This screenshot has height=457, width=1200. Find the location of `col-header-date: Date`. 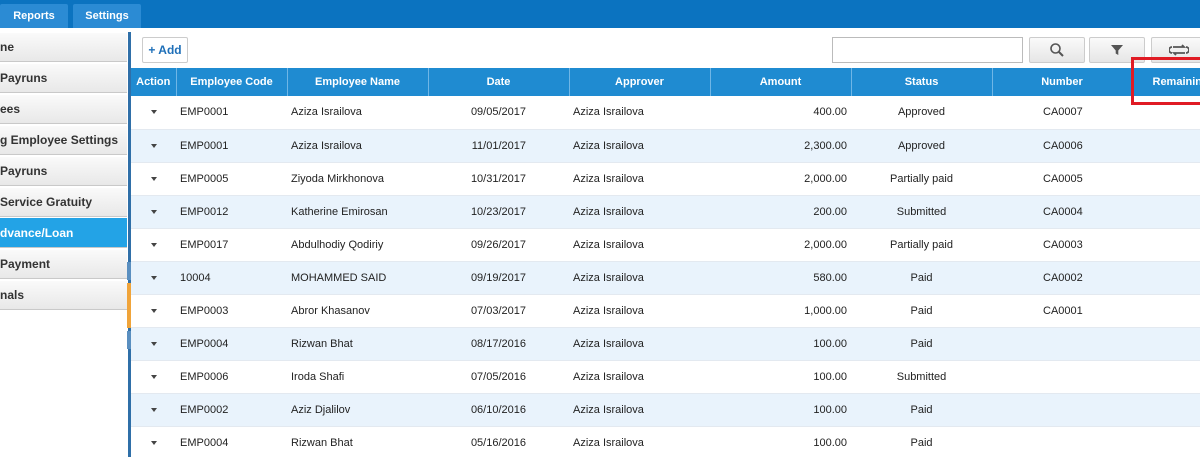

col-header-date: Date is located at coordinates (499, 82).